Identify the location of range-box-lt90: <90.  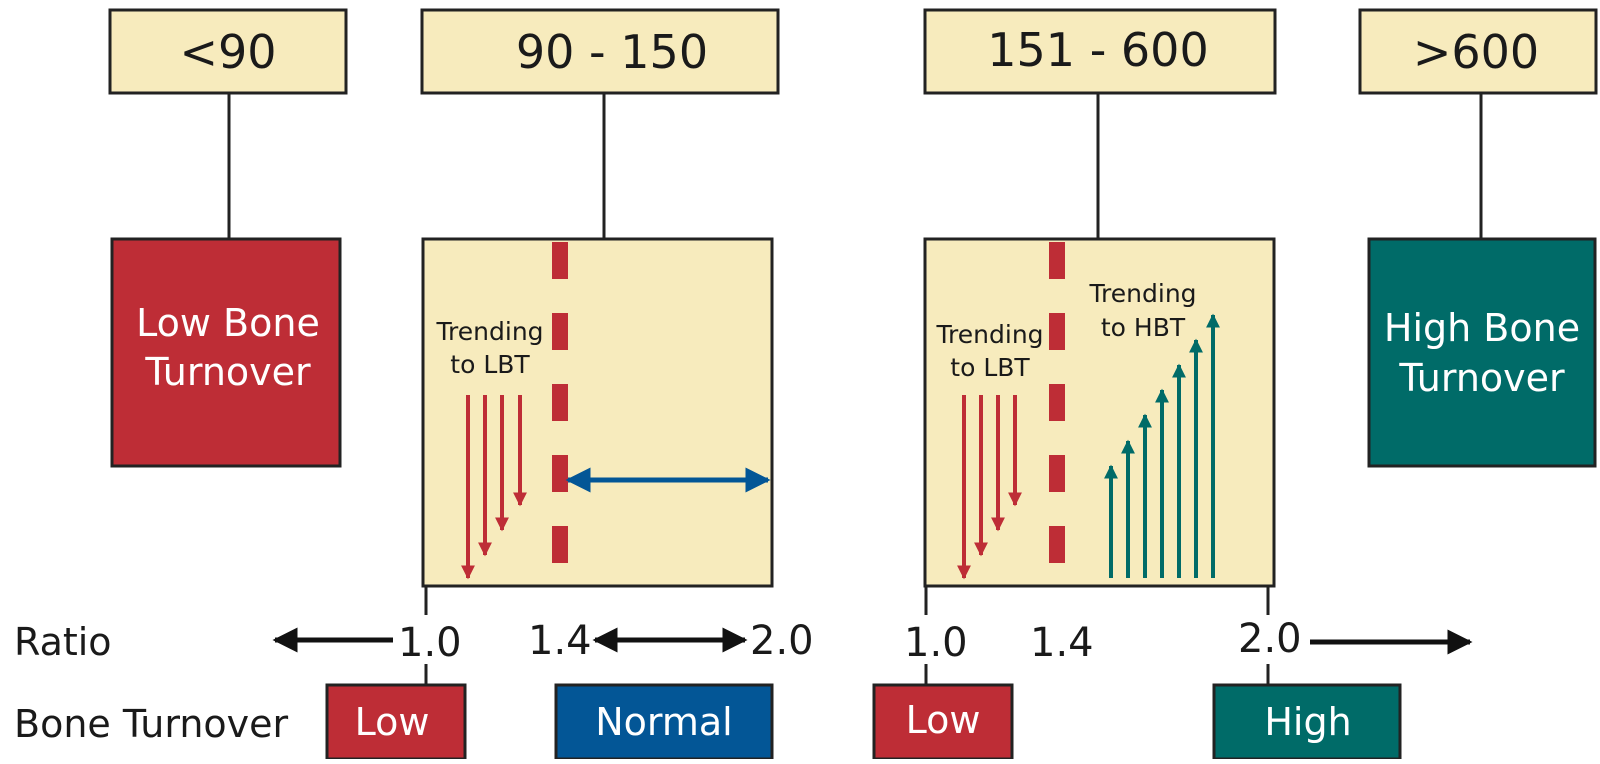
(228, 51).